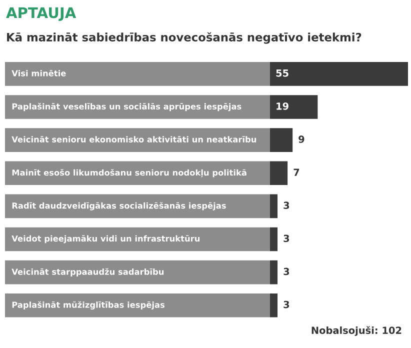  What do you see at coordinates (106, 239) in the screenshot?
I see `y-tick-label: Veidot pieejamāku vidi un infrastruktūru` at bounding box center [106, 239].